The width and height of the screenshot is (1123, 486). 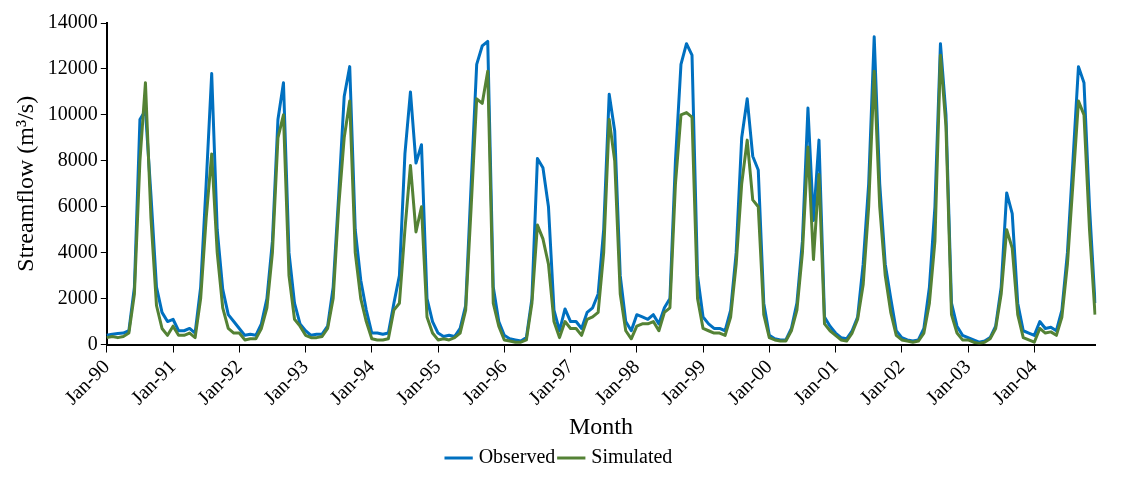 What do you see at coordinates (72, 113) in the screenshot?
I see `y-tick-label: 10000` at bounding box center [72, 113].